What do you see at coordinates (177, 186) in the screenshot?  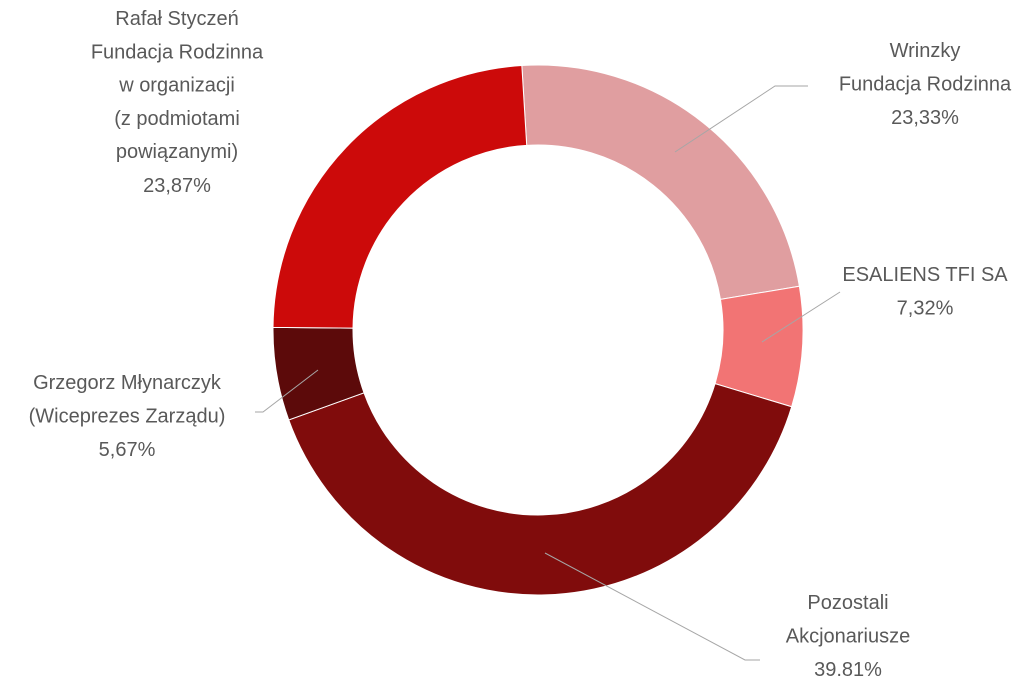 I see `data-label-value: 23,87%` at bounding box center [177, 186].